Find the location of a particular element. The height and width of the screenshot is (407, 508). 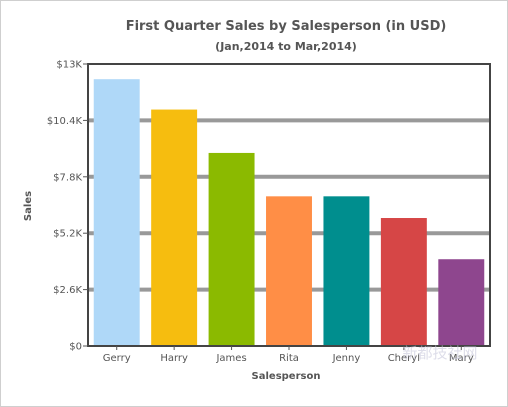

watermark: 新都技社网 is located at coordinates (439, 353).